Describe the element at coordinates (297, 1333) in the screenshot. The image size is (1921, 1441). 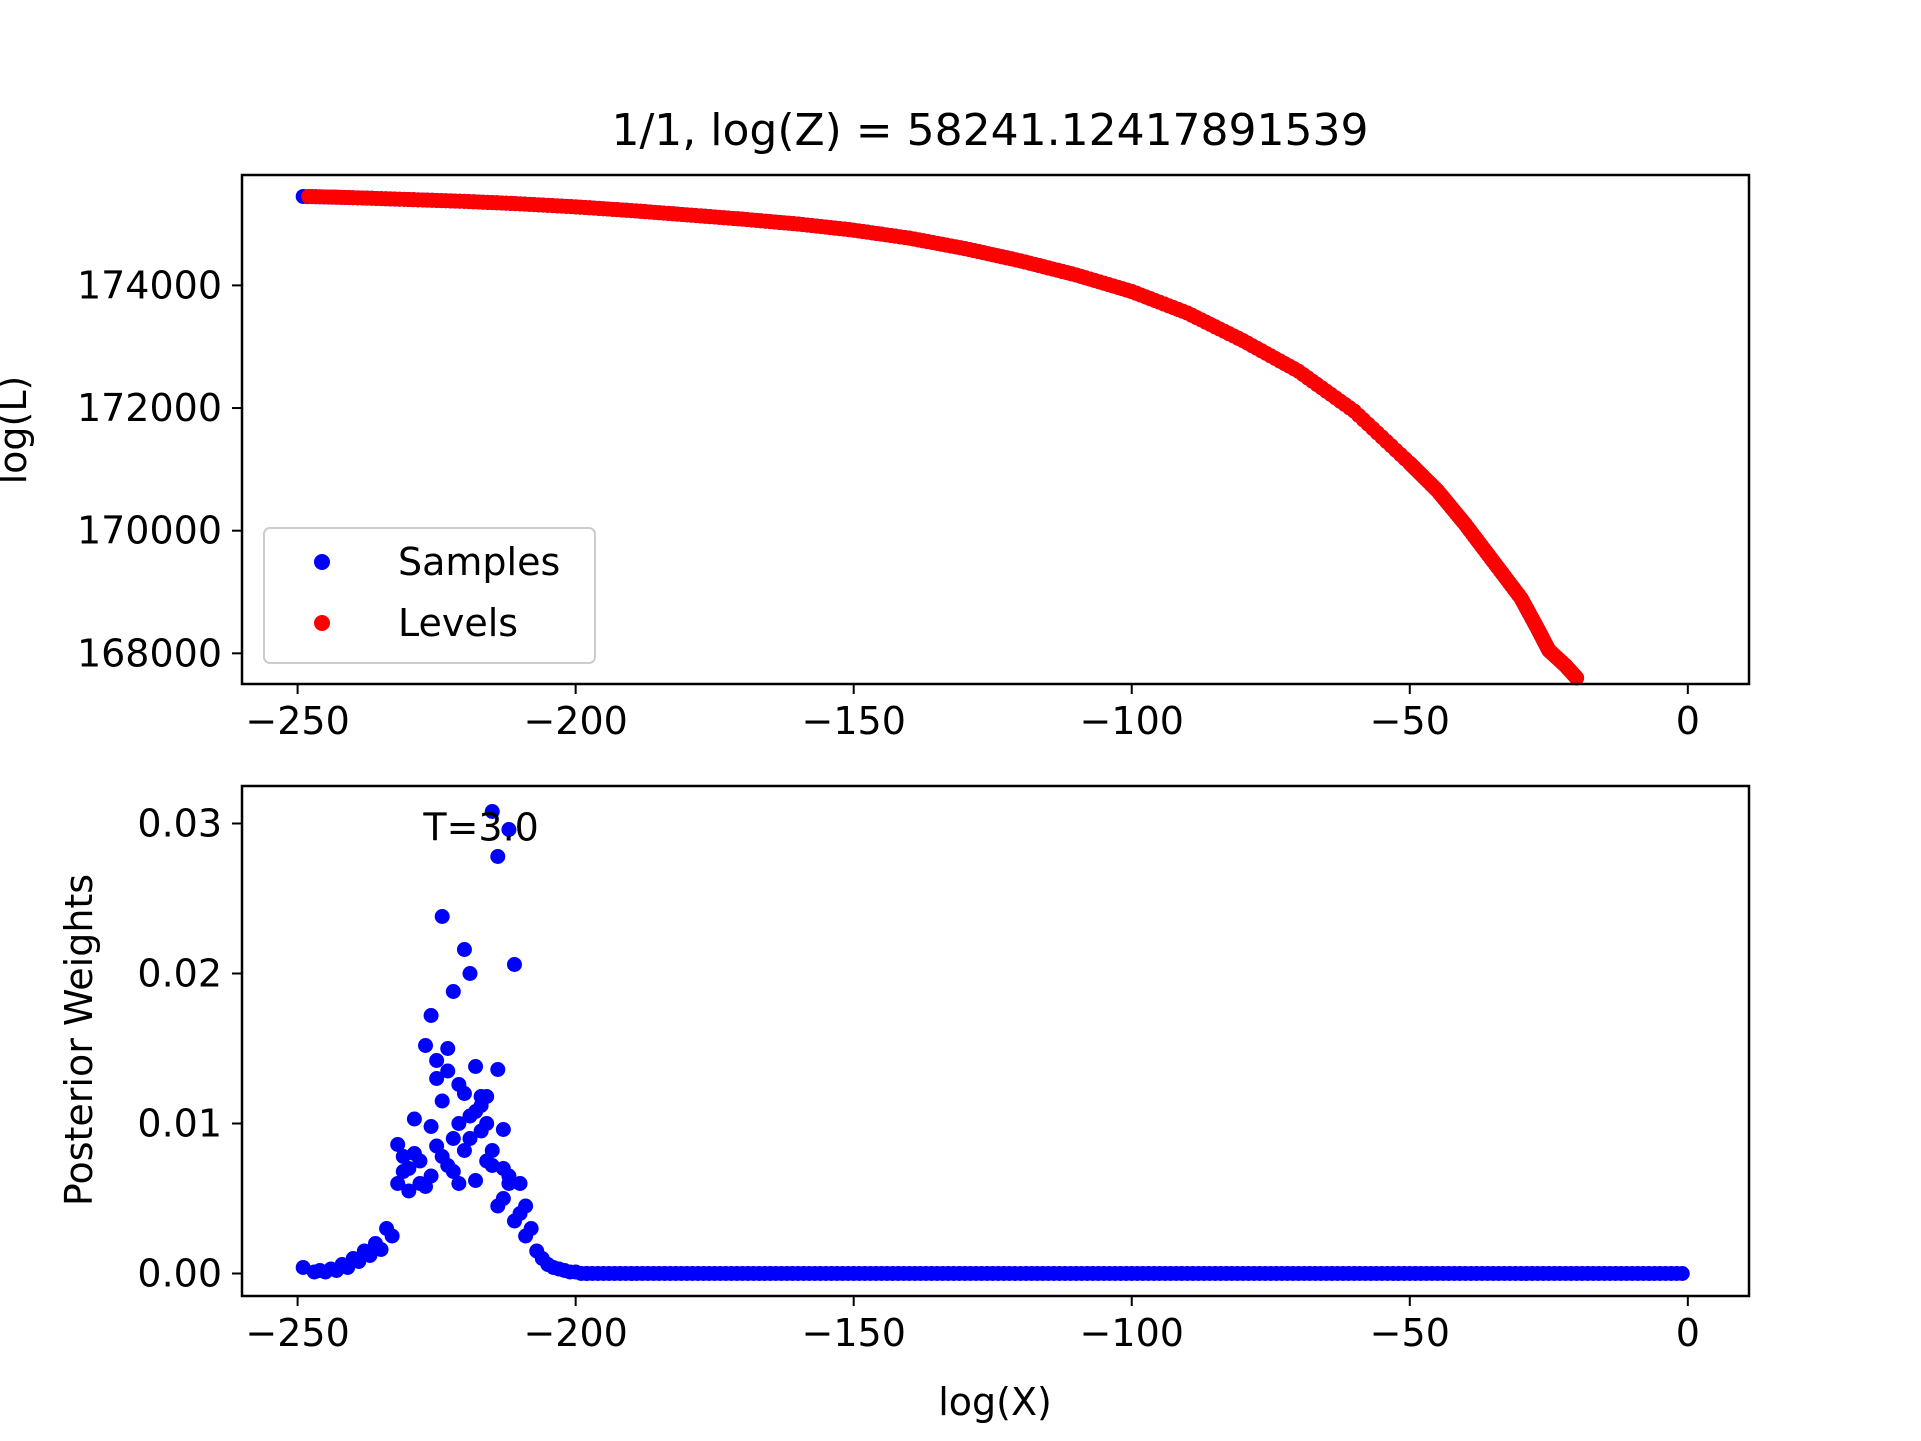
I see `bottom-x-tick-label: −250` at that location.